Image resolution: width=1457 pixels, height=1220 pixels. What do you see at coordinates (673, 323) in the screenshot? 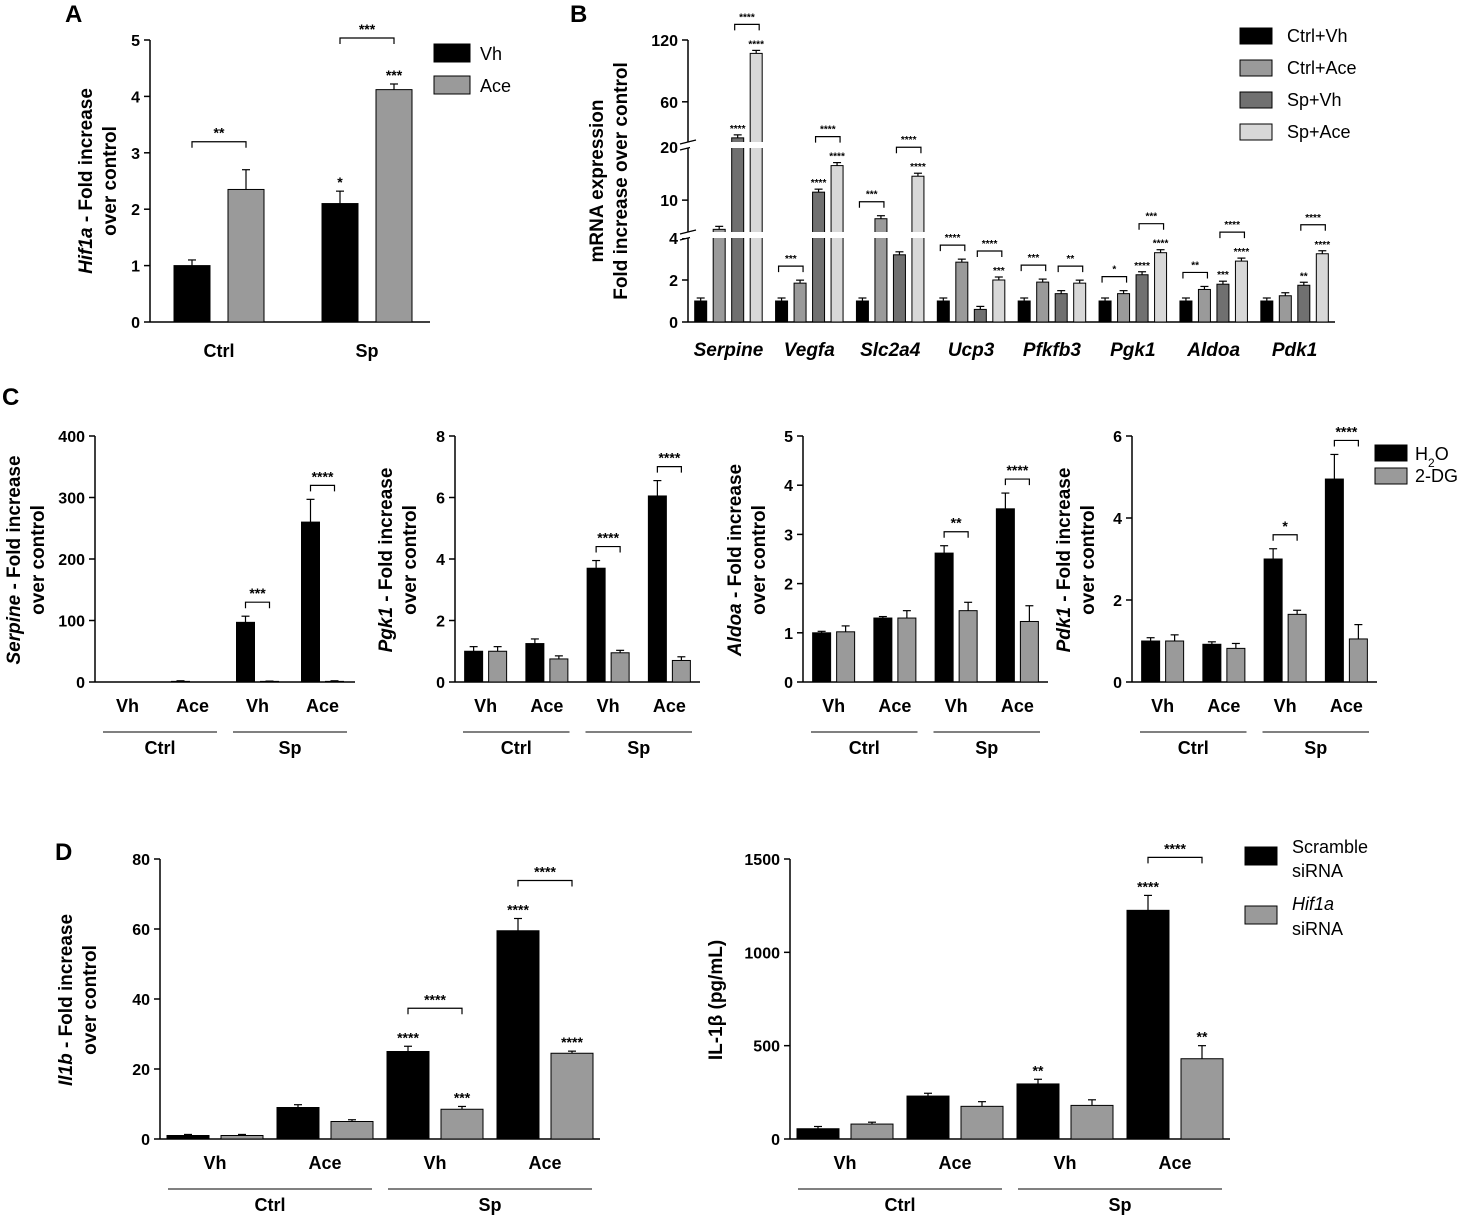
I see `B-ytick-label: 0` at bounding box center [673, 323].